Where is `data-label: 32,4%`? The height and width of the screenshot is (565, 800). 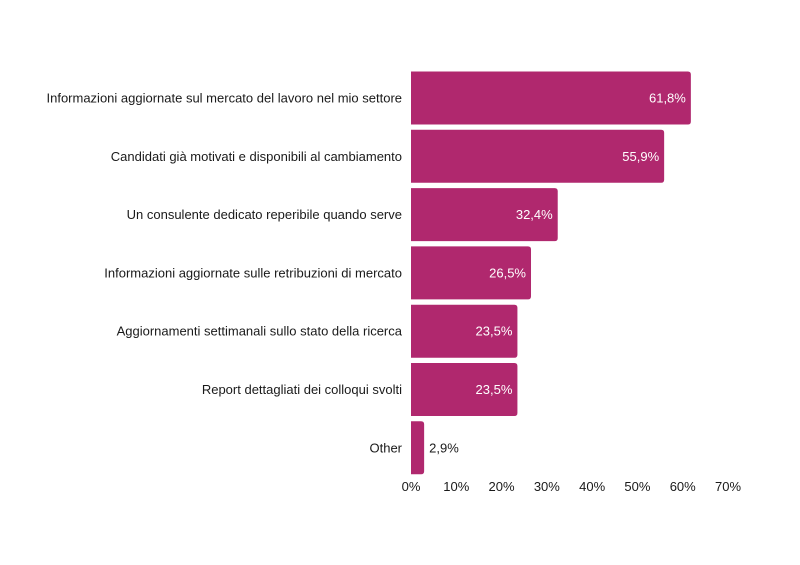 data-label: 32,4% is located at coordinates (534, 214).